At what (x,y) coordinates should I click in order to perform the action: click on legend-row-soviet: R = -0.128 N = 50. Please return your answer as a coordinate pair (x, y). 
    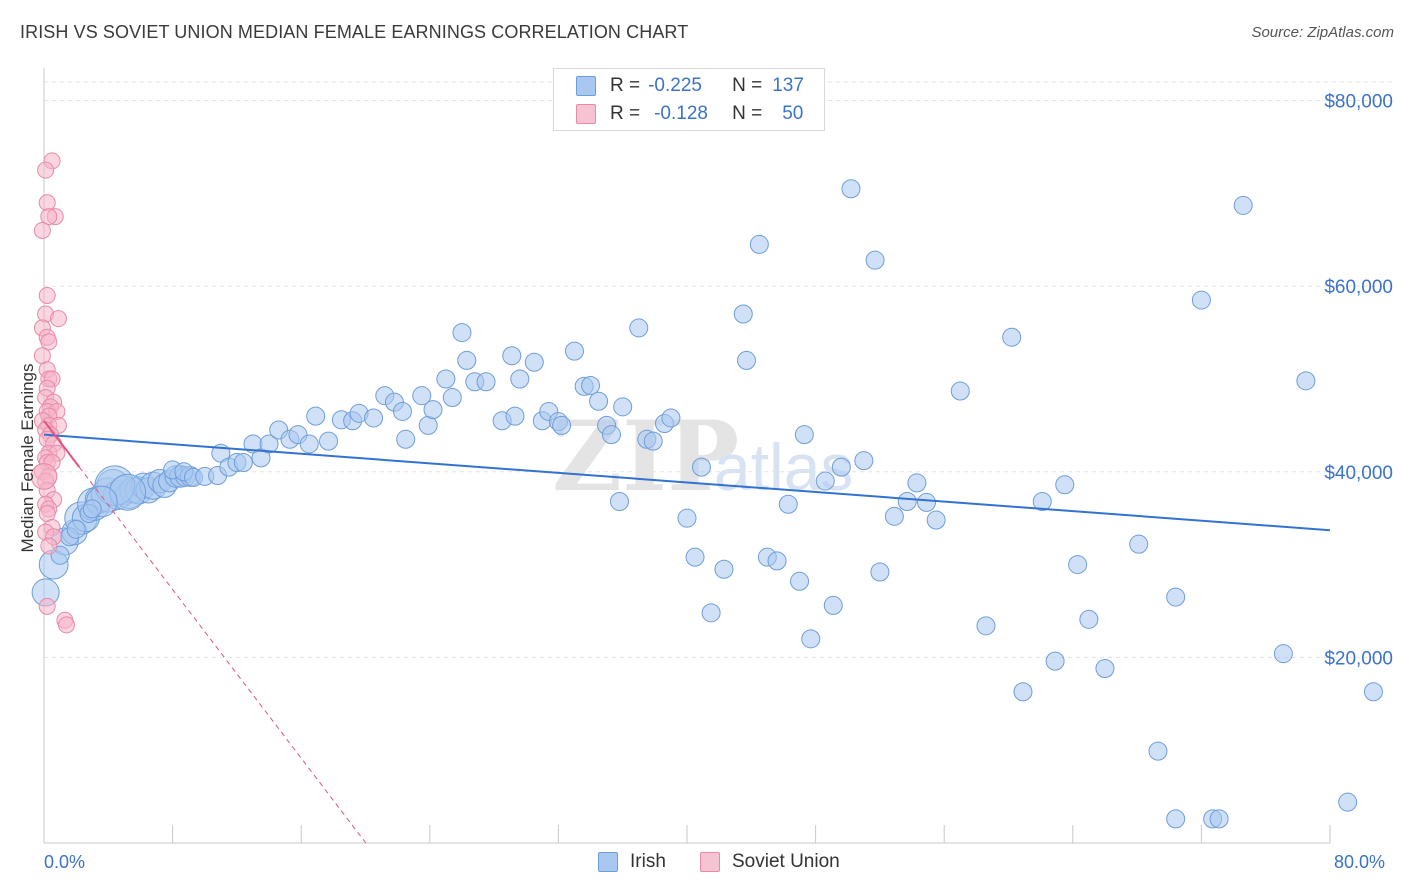
    Looking at the image, I should click on (689, 114).